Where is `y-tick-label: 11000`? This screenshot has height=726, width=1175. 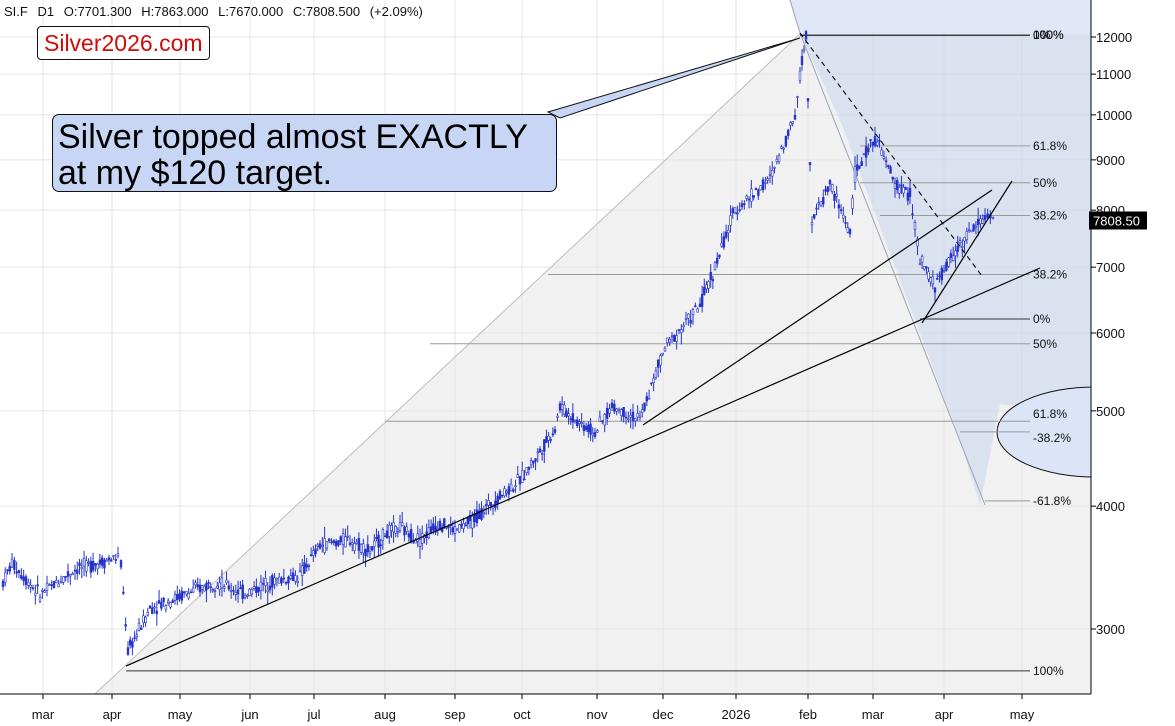
y-tick-label: 11000 is located at coordinates (1113, 74).